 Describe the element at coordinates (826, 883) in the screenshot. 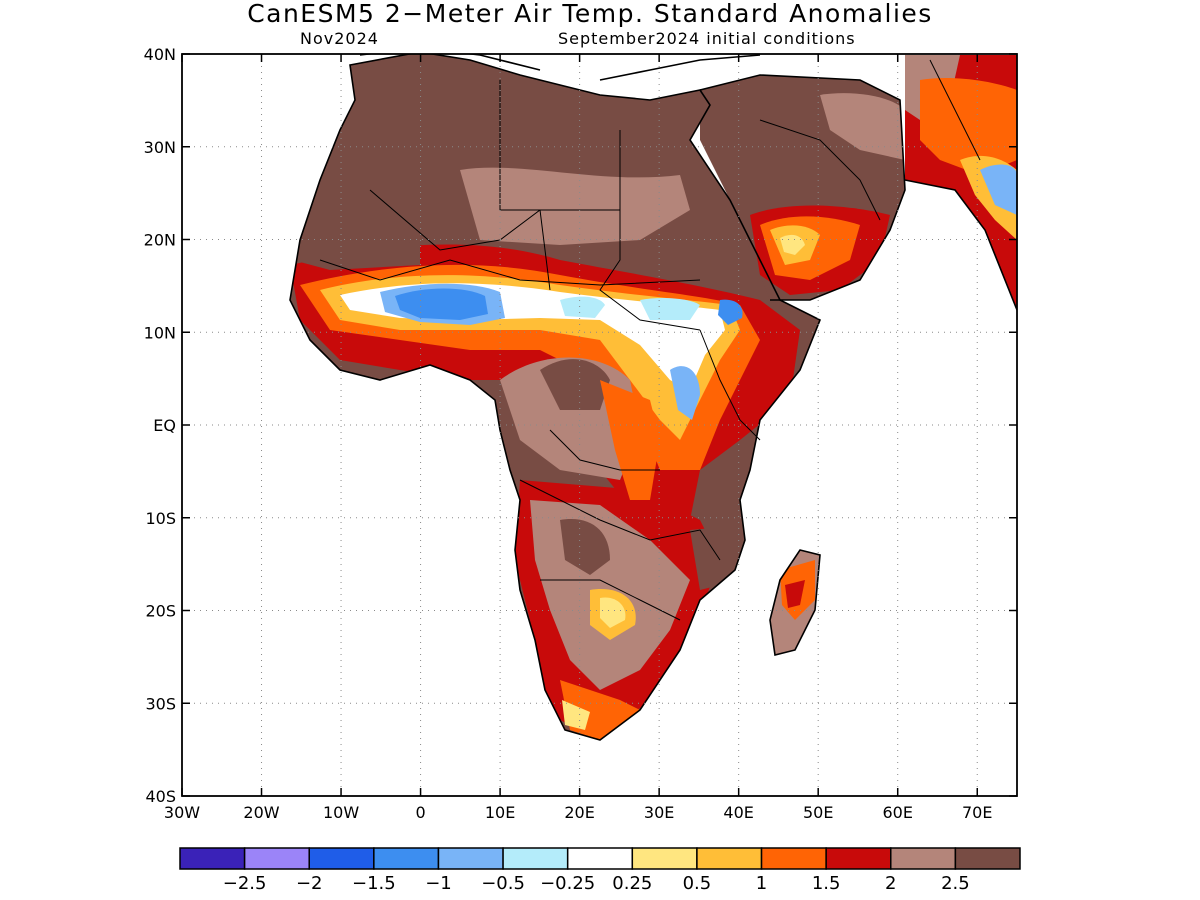

I see `colorbar-label: 1.5` at that location.